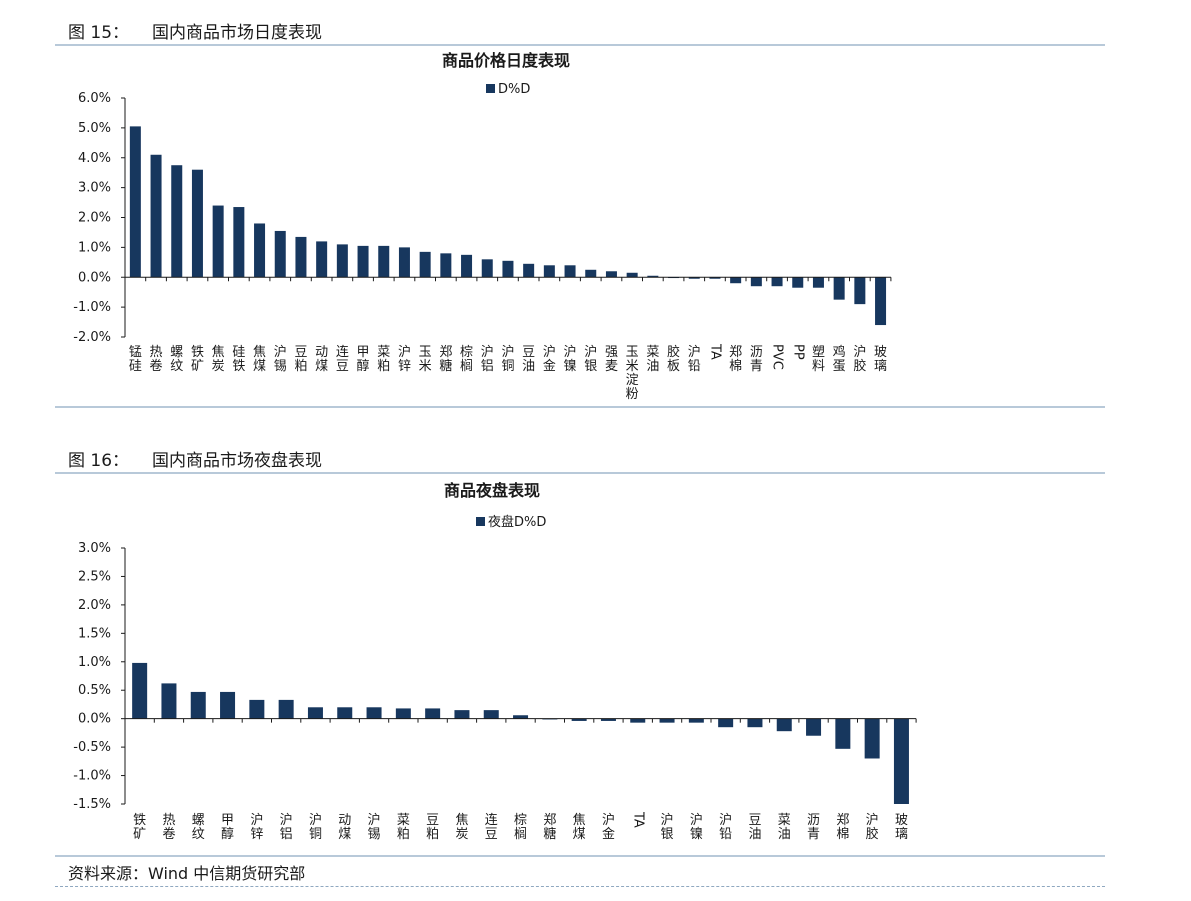 The height and width of the screenshot is (901, 1191). What do you see at coordinates (94, 576) in the screenshot?
I see `chart1-y-tick-label: 2.5%` at bounding box center [94, 576].